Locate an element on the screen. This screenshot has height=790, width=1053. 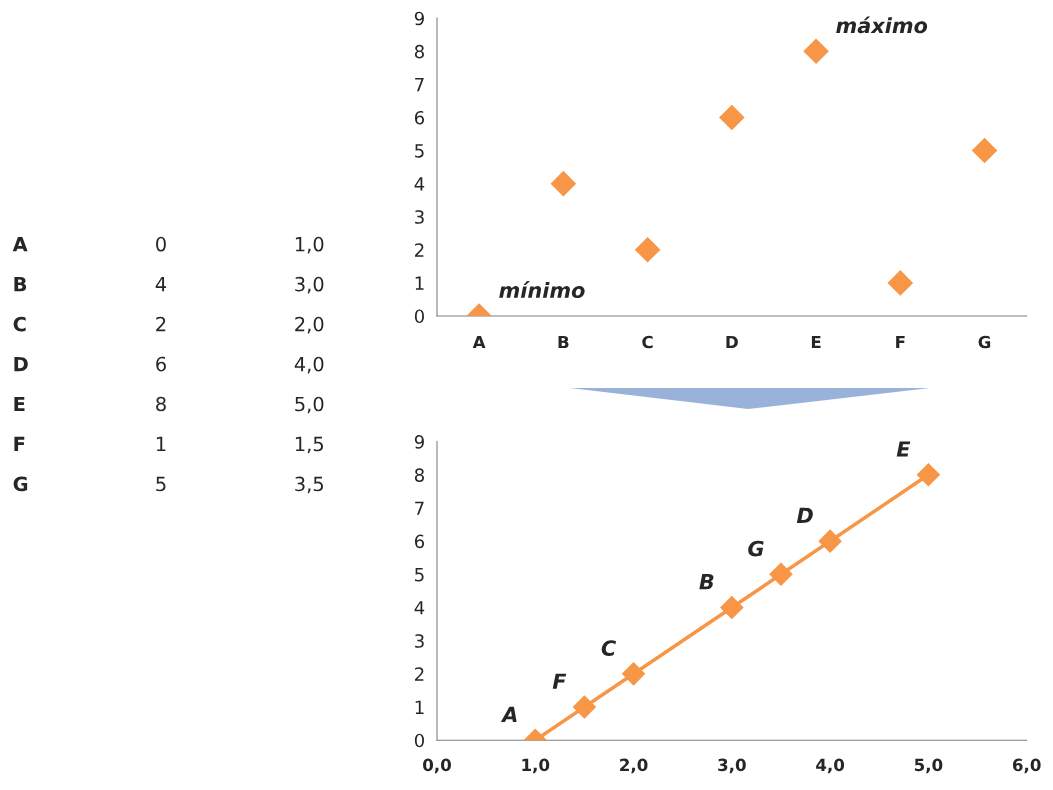
annotation: C is located at coordinates (608, 648).